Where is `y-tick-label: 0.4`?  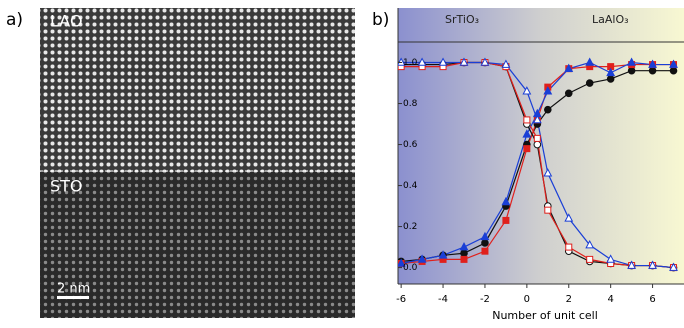 y-tick-label: 0.4 is located at coordinates (410, 186).